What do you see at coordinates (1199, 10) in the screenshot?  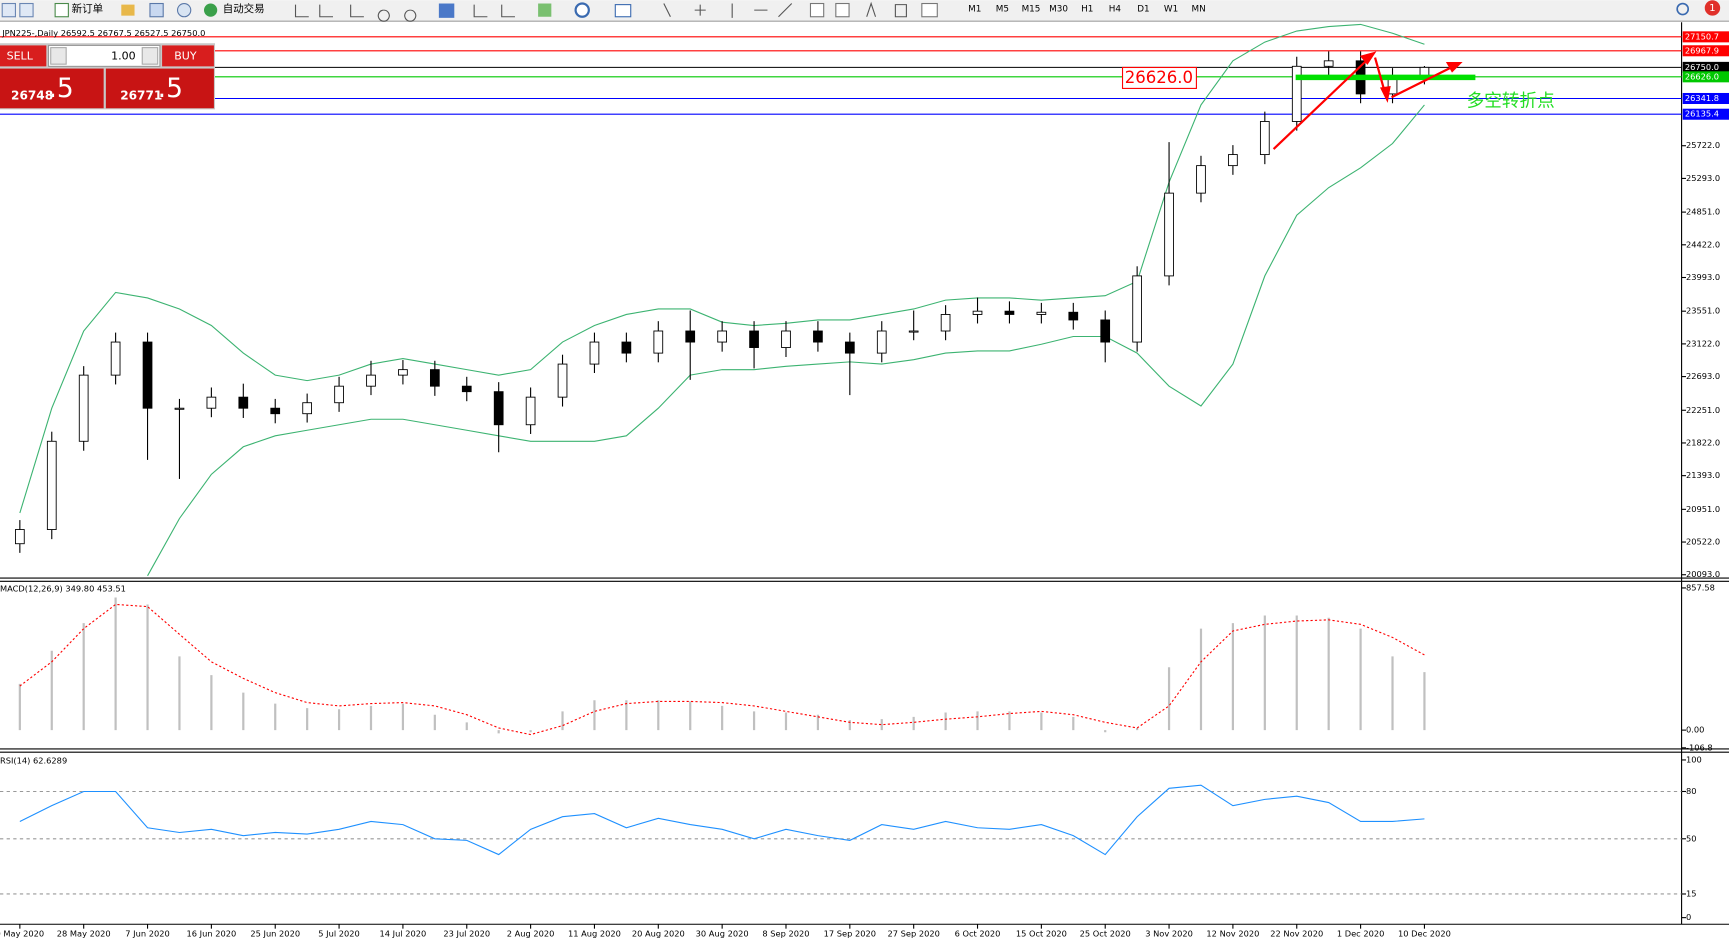 I see `timeframe: MN` at bounding box center [1199, 10].